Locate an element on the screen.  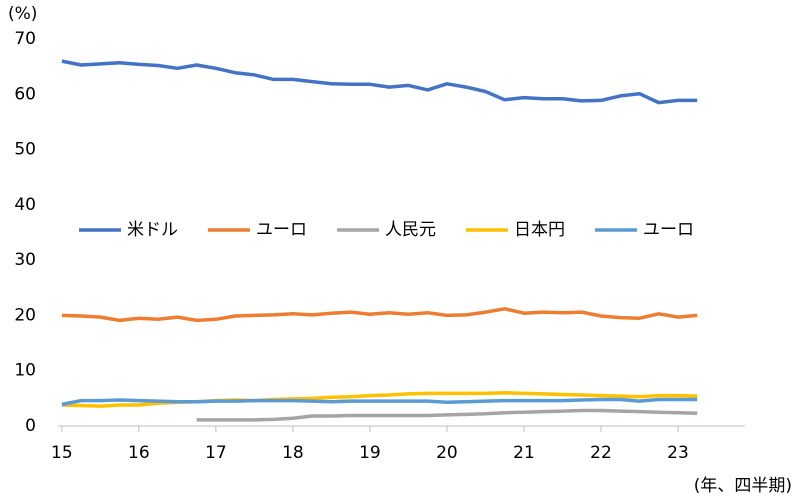
y-tick-label: 40 is located at coordinates (25, 205).